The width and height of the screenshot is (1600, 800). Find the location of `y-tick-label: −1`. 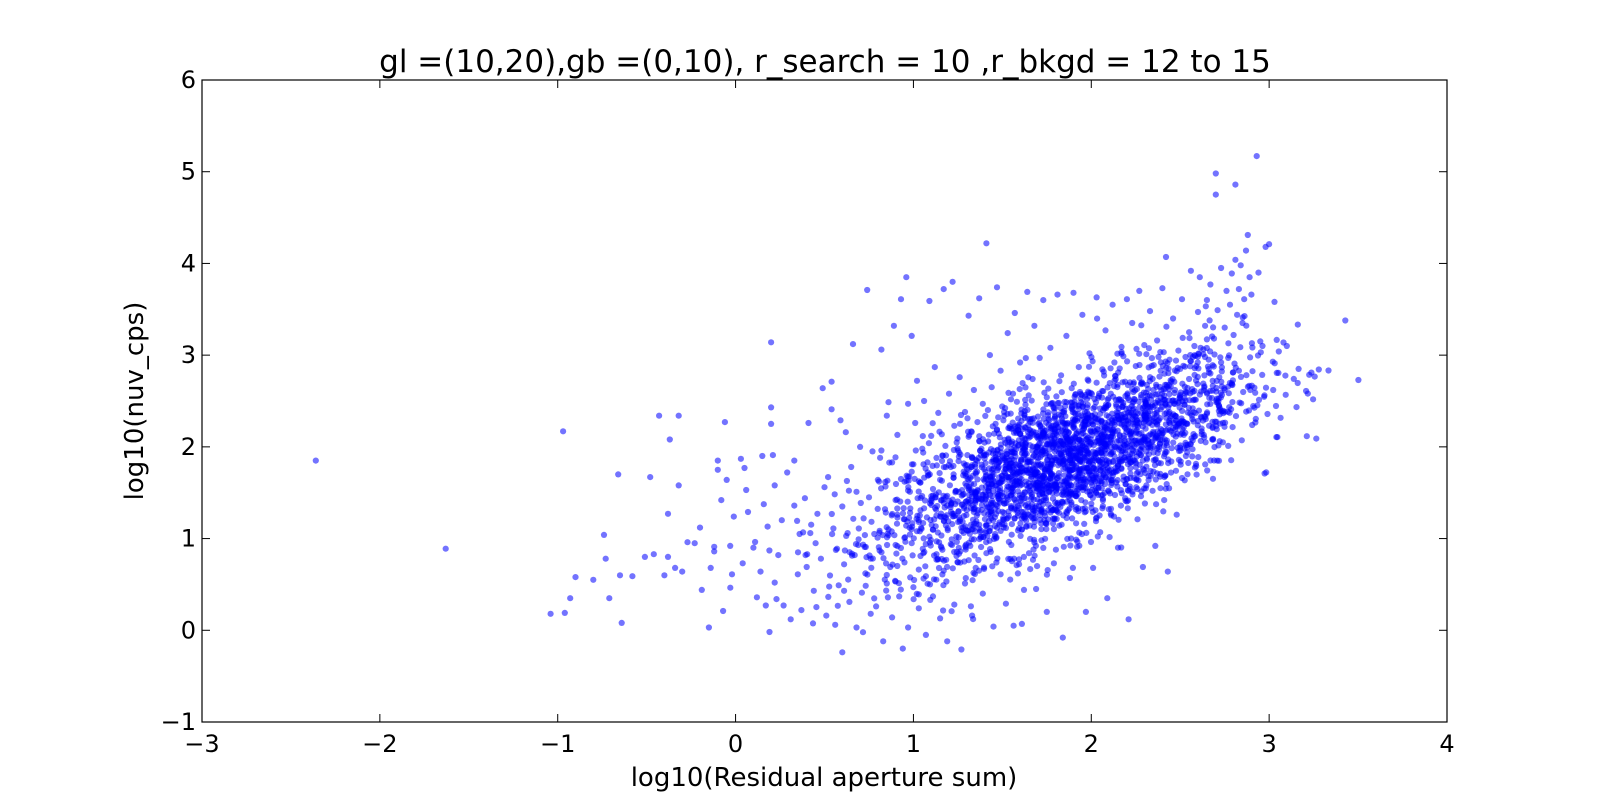

y-tick-label: −1 is located at coordinates (178, 722).